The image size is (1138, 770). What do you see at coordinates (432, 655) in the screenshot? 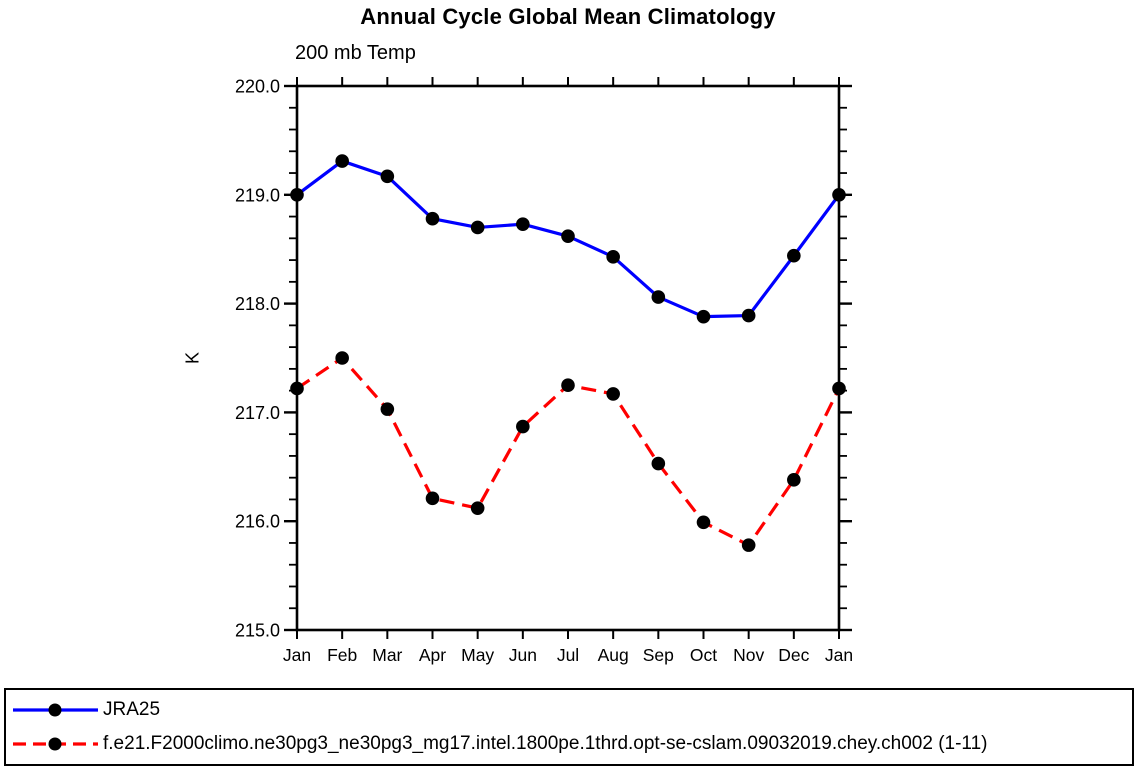
I see `x-tick-label: Apr` at bounding box center [432, 655].